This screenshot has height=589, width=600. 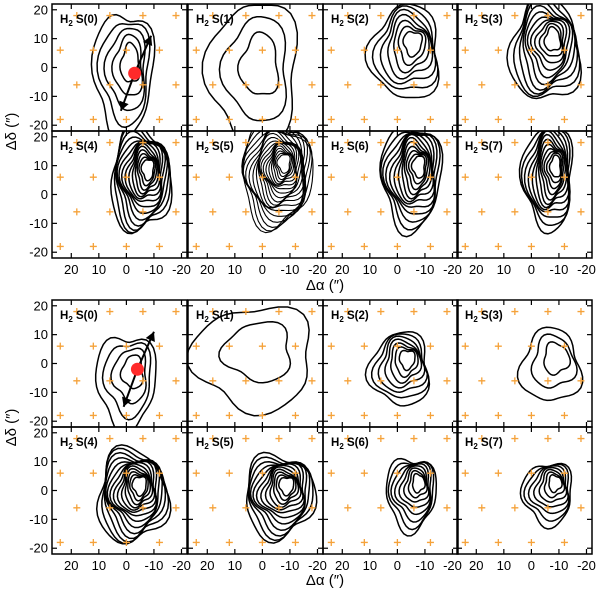 What do you see at coordinates (490, 147) in the screenshot?
I see `panel-label-rest: S(7)` at bounding box center [490, 147].